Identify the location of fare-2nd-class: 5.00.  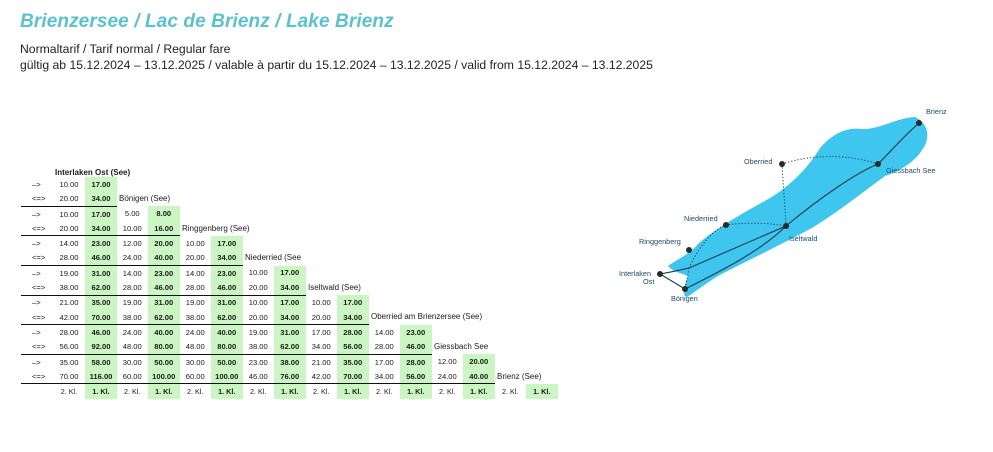
(132, 214).